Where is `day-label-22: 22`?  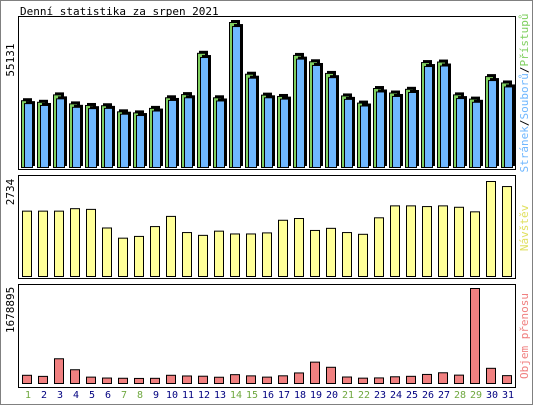
day-label-22: 22 is located at coordinates (364, 395).